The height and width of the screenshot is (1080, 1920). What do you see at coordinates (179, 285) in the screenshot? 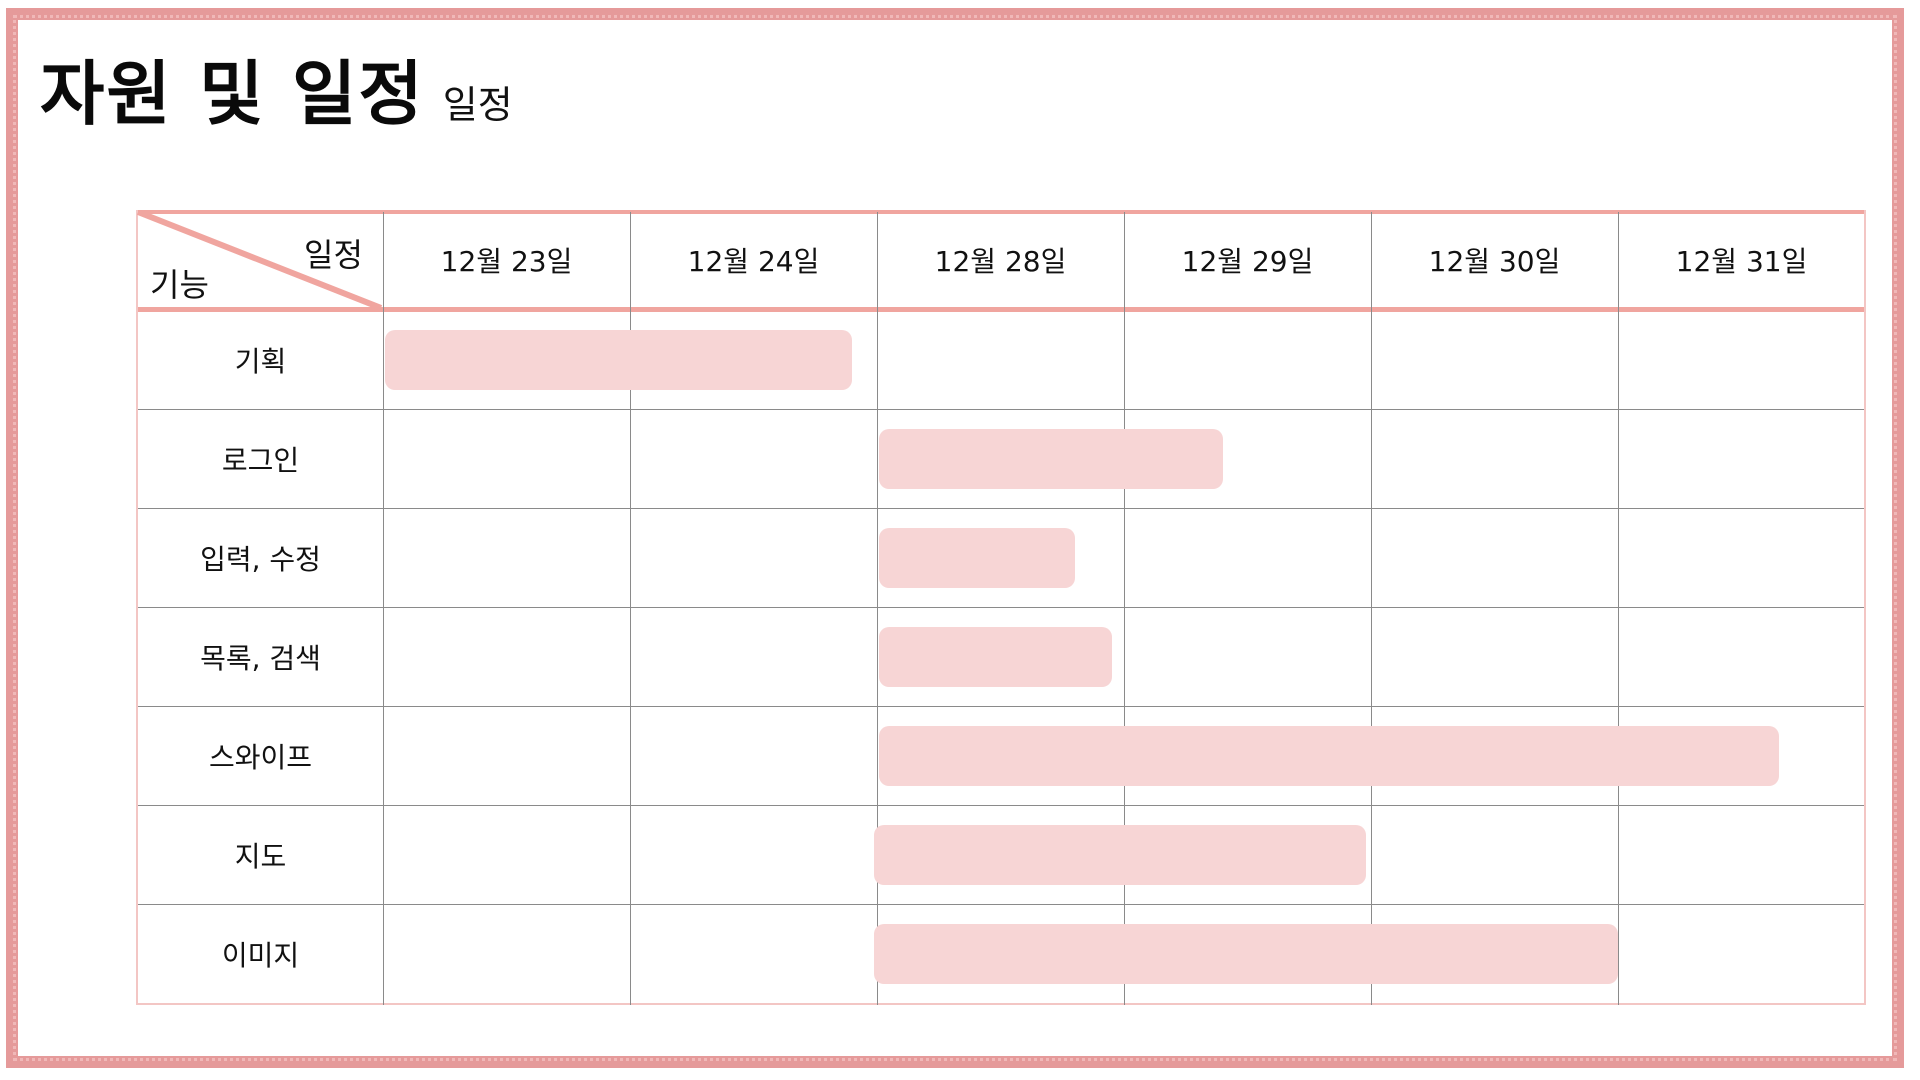
I see `corner-row-header: 기능` at bounding box center [179, 285].